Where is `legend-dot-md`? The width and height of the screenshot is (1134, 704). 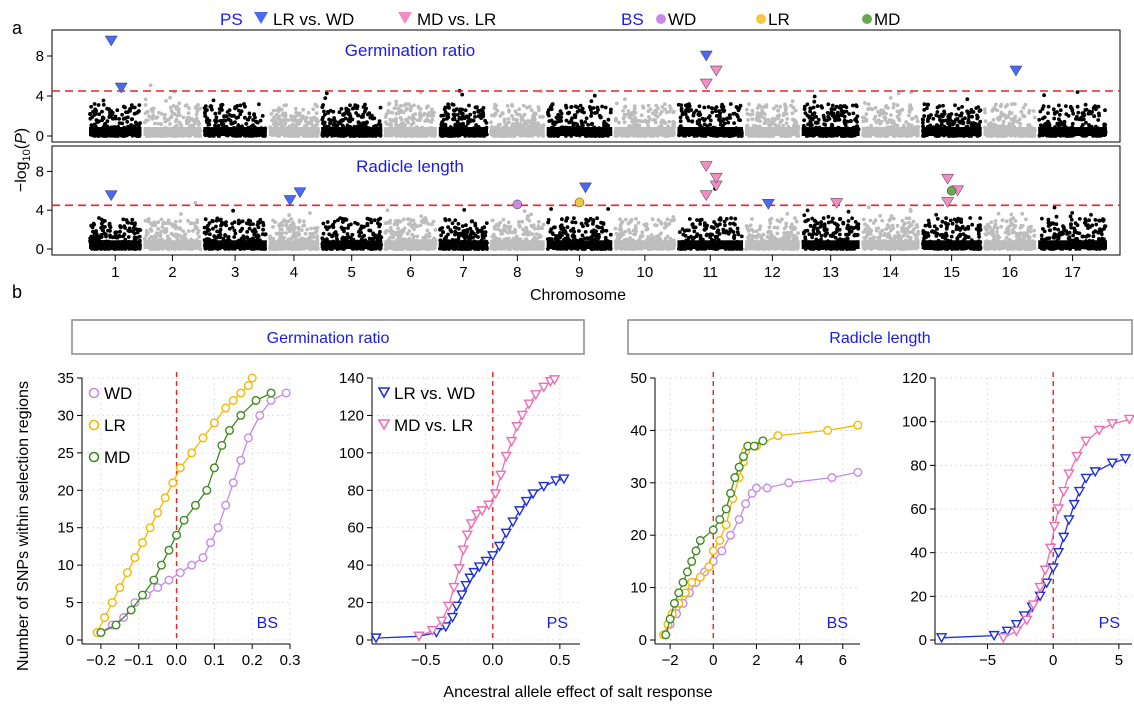 legend-dot-md is located at coordinates (867, 19).